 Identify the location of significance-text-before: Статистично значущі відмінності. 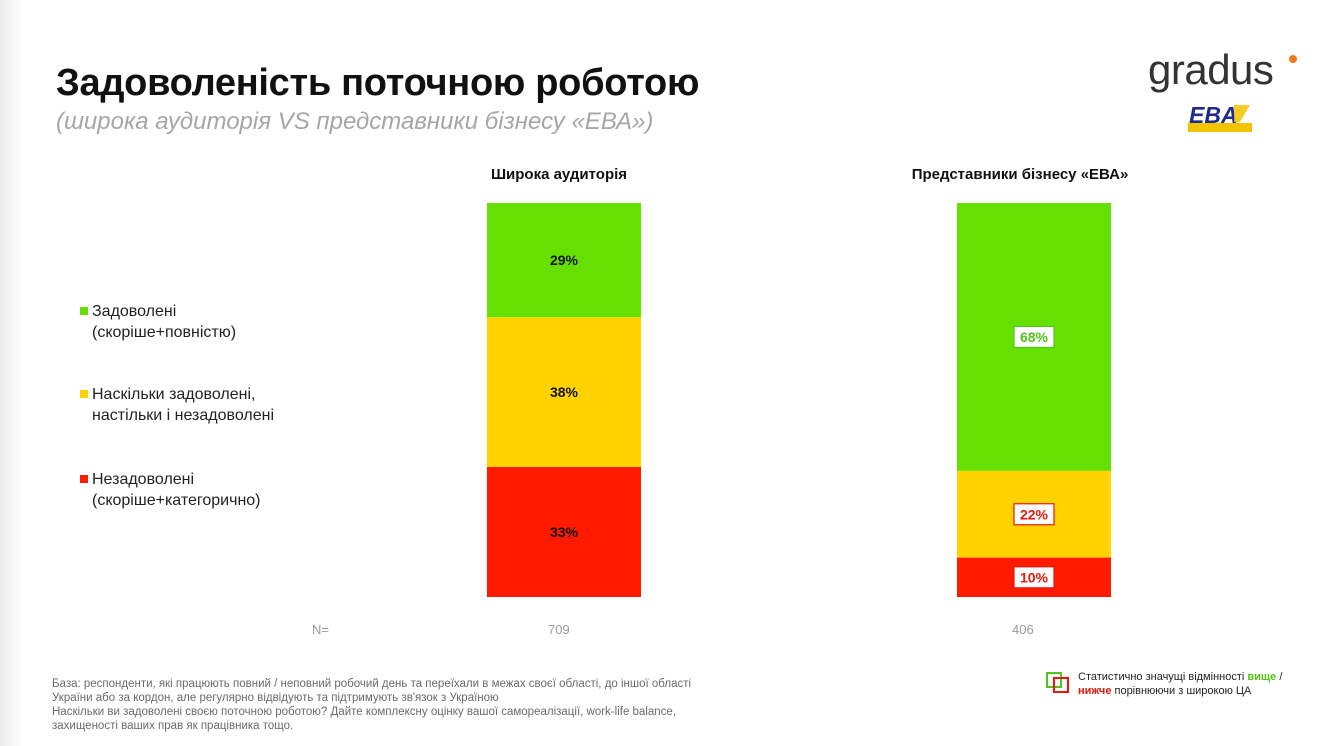
(1163, 677).